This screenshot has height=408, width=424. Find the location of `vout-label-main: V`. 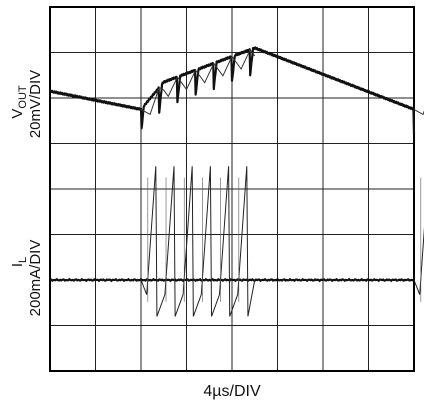

vout-label-main: V is located at coordinates (17, 114).